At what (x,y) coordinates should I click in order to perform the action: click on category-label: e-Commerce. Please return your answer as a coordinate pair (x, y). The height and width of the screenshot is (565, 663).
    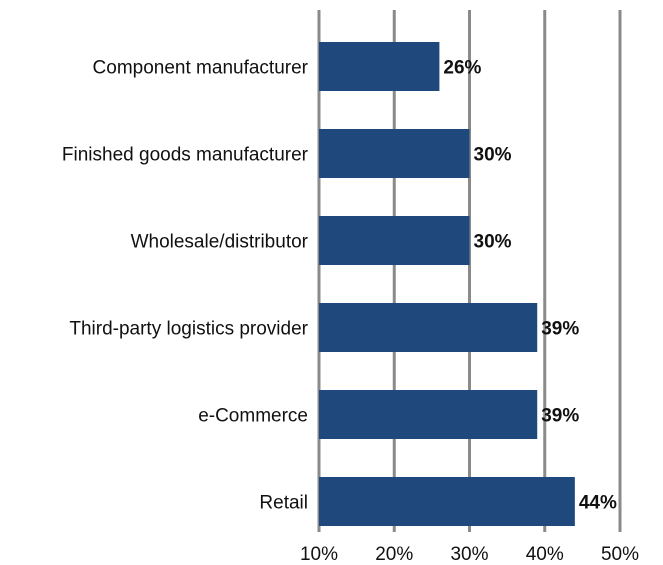
    Looking at the image, I should click on (253, 416).